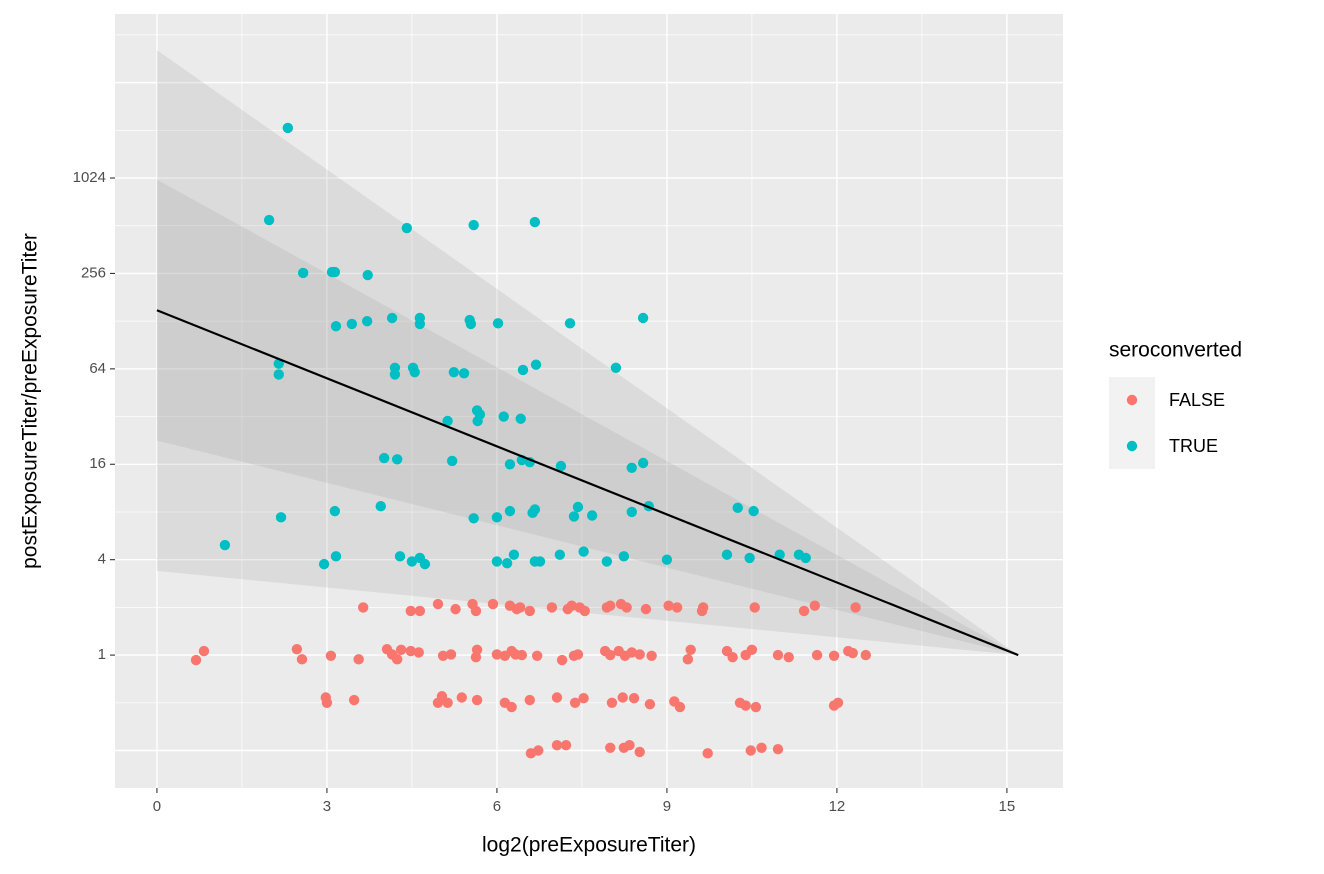 The image size is (1324, 874). I want to click on x-tick-label: 12, so click(837, 806).